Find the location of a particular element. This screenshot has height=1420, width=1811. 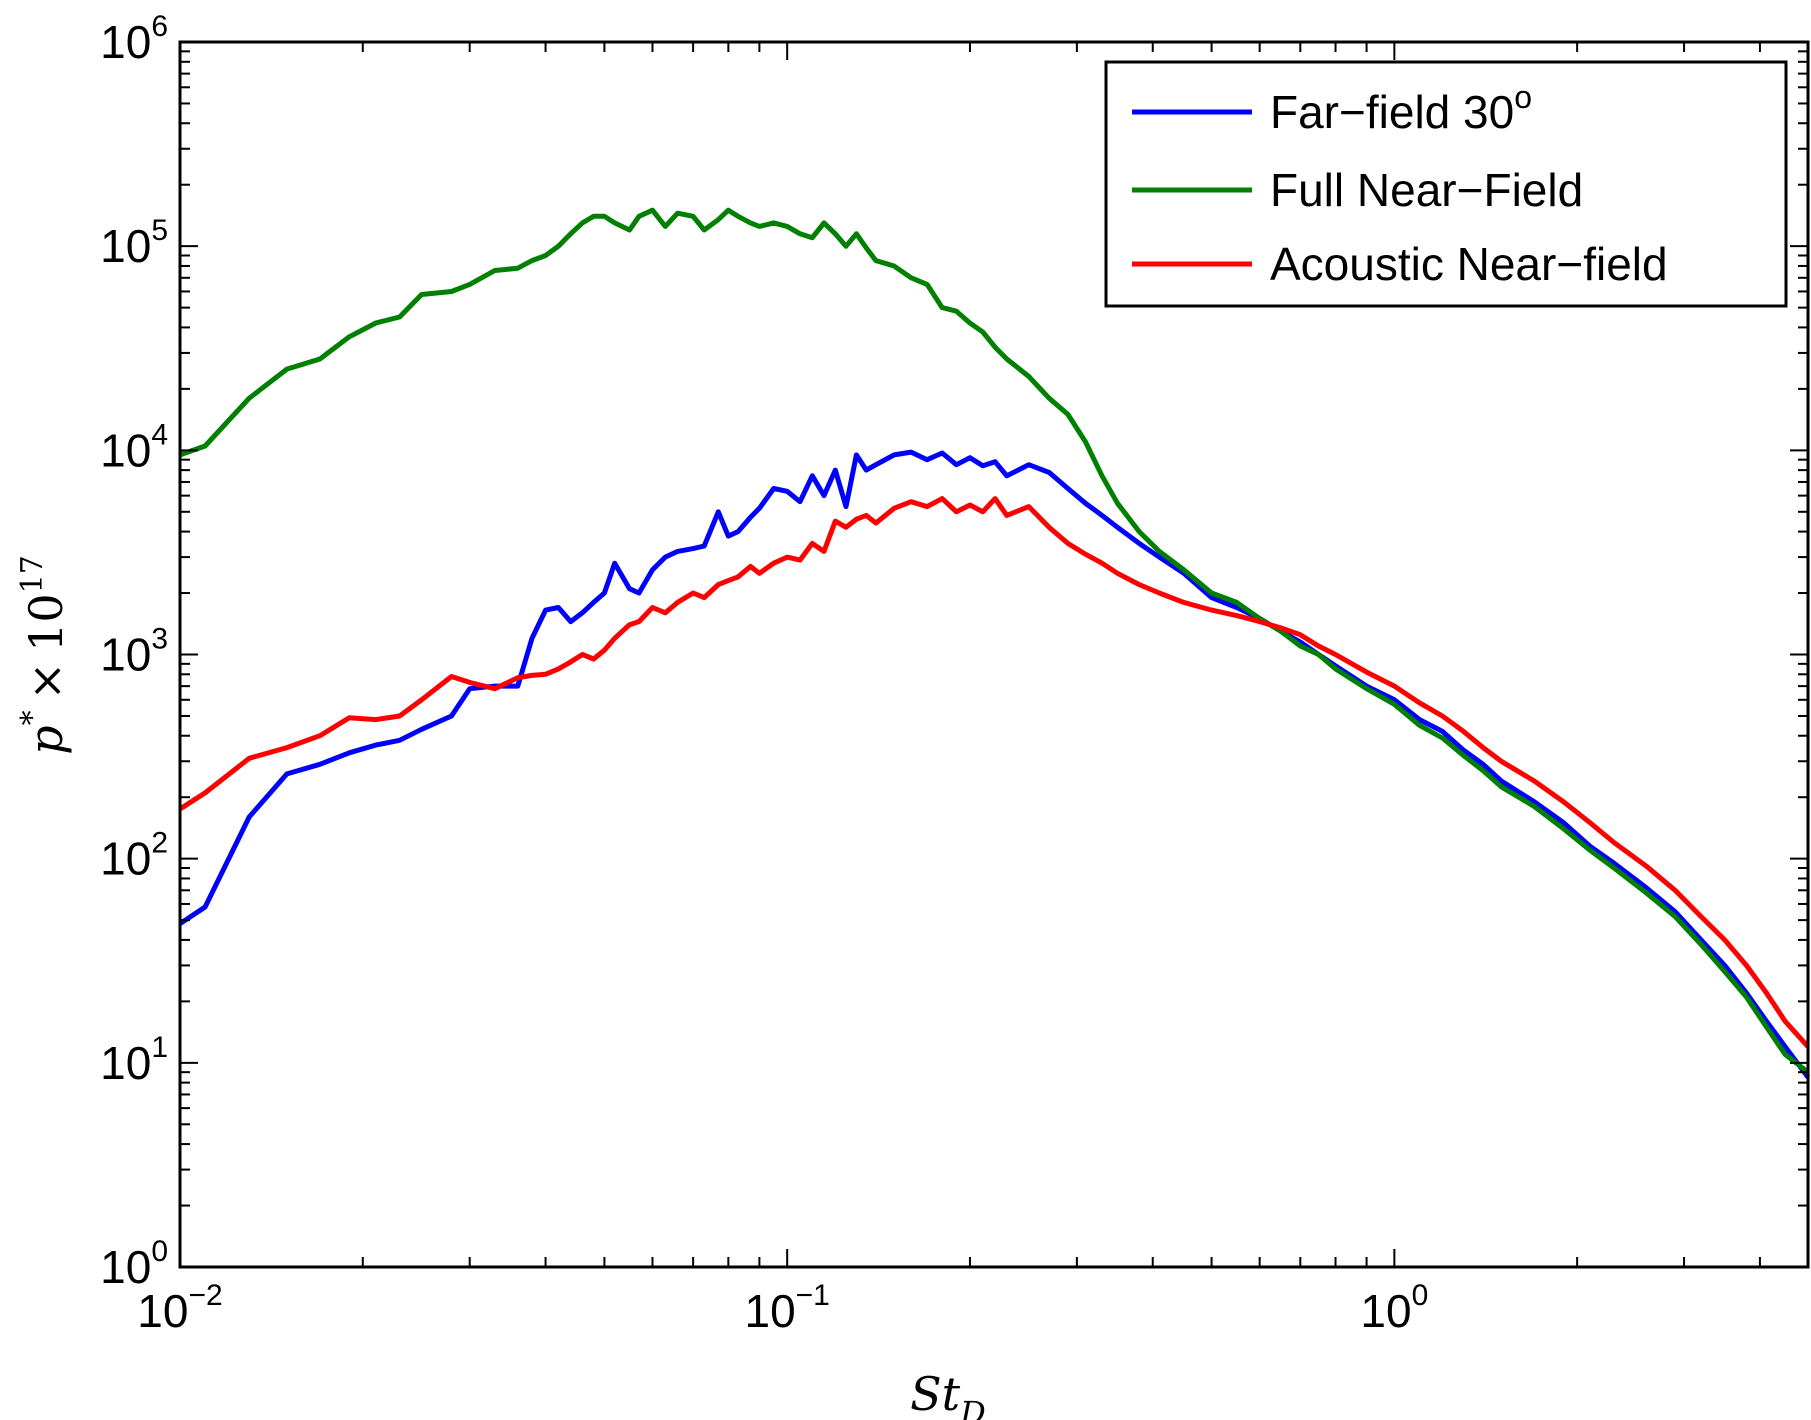

svg-text:p*×1017: p* × 1017 is located at coordinates (44, 655).